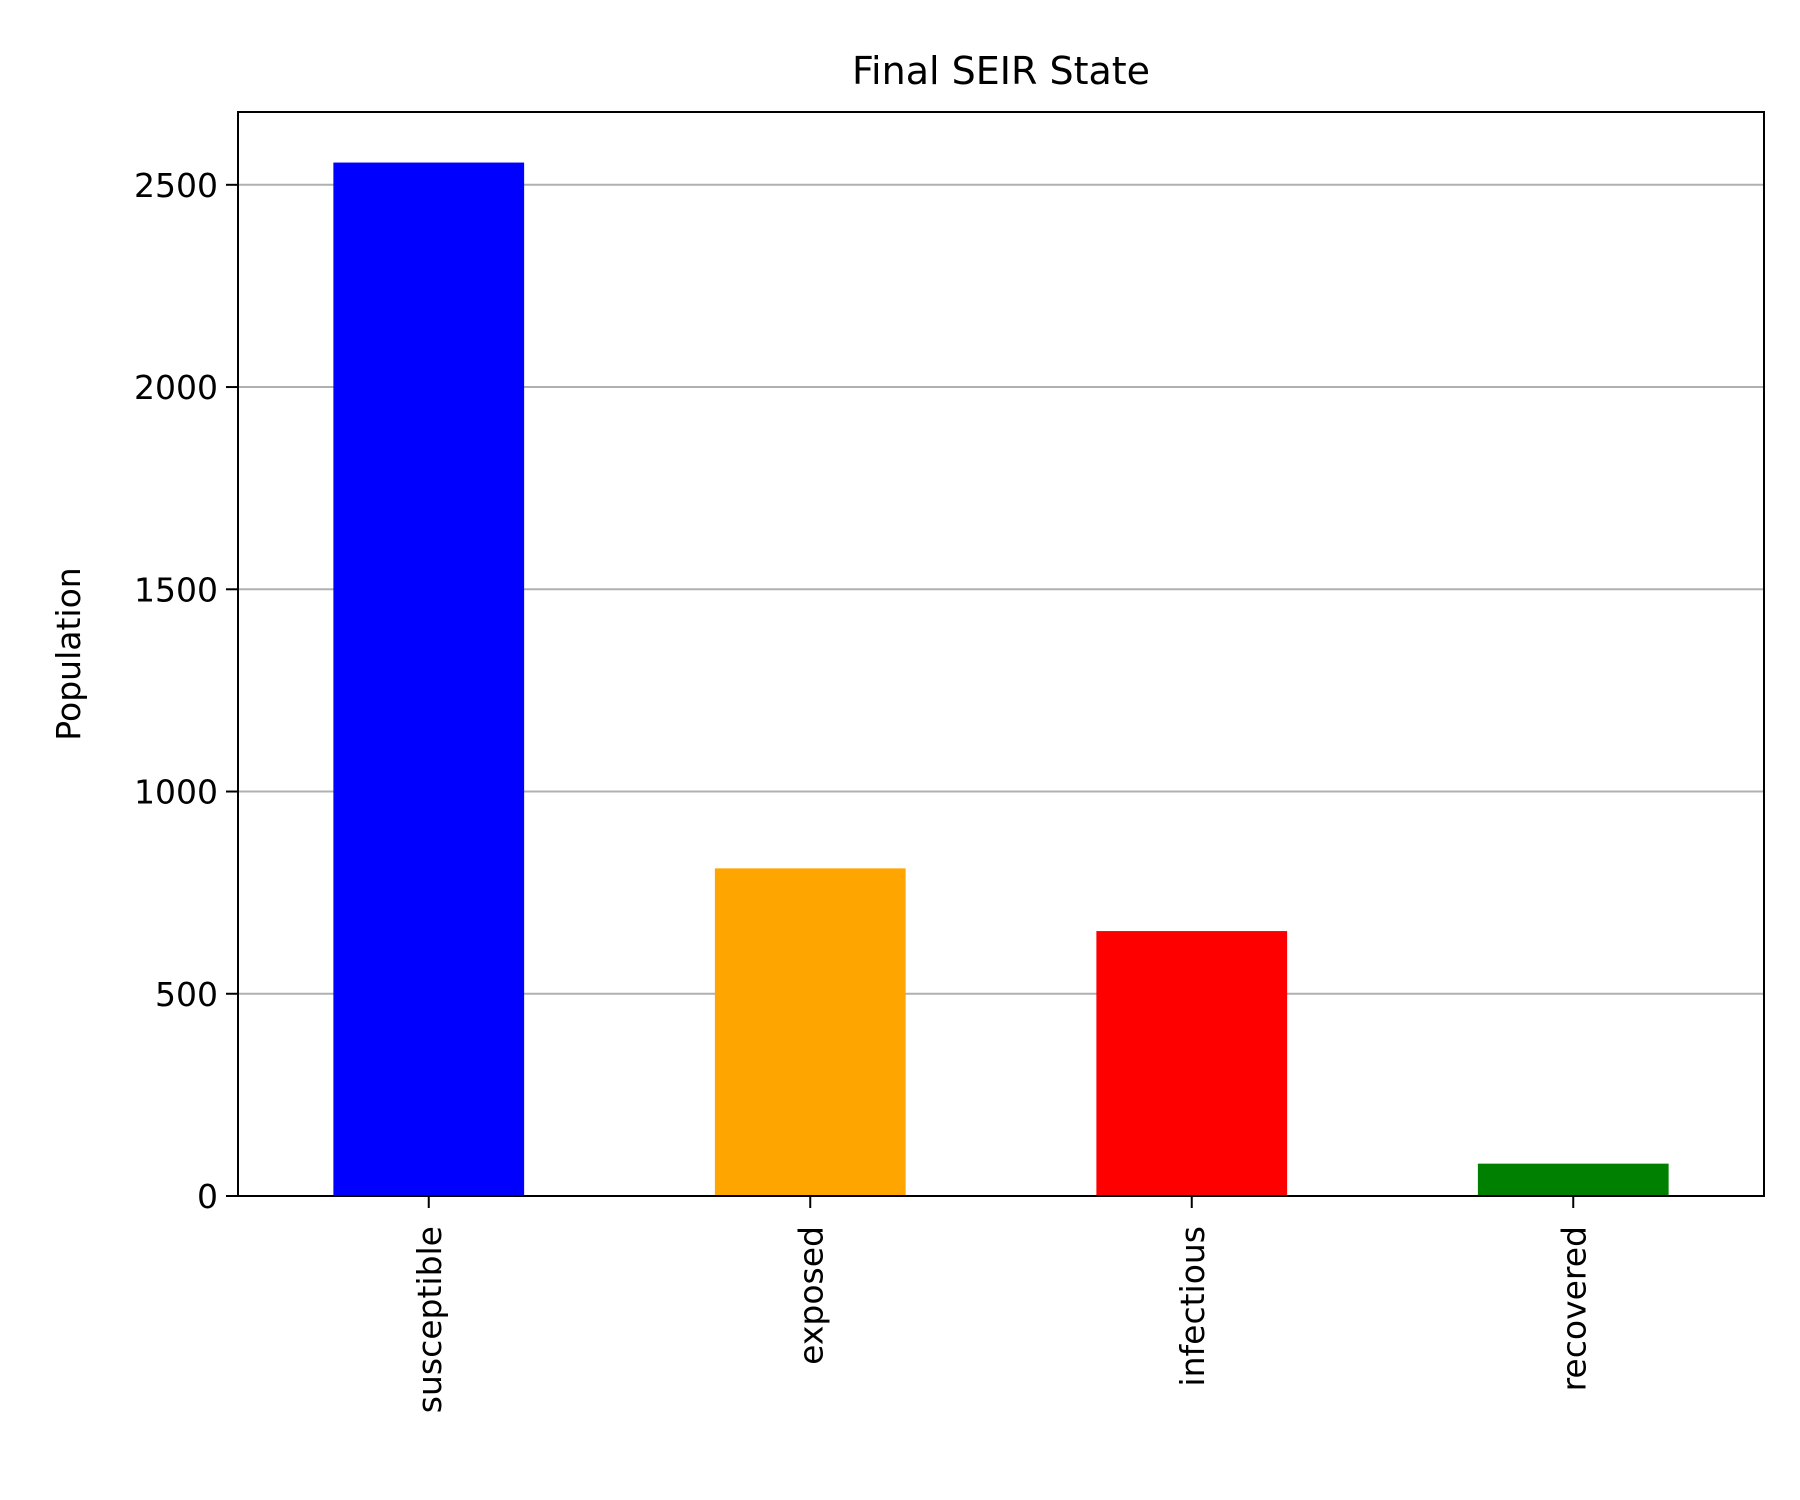 The width and height of the screenshot is (1800, 1500). Describe the element at coordinates (1001, 1304) in the screenshot. I see `x-axis-ticks: susceptible exposed infectious recovered` at that location.